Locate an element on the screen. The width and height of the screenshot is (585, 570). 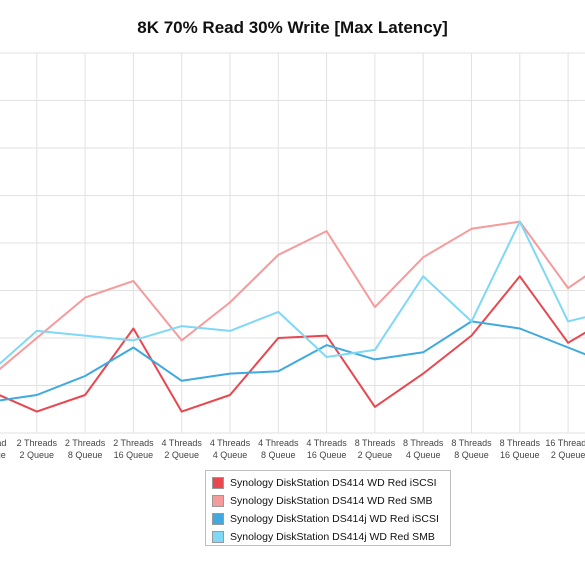
legend-item: Synology DiskStation DS414j WD Red iSCSI is located at coordinates (331, 519).